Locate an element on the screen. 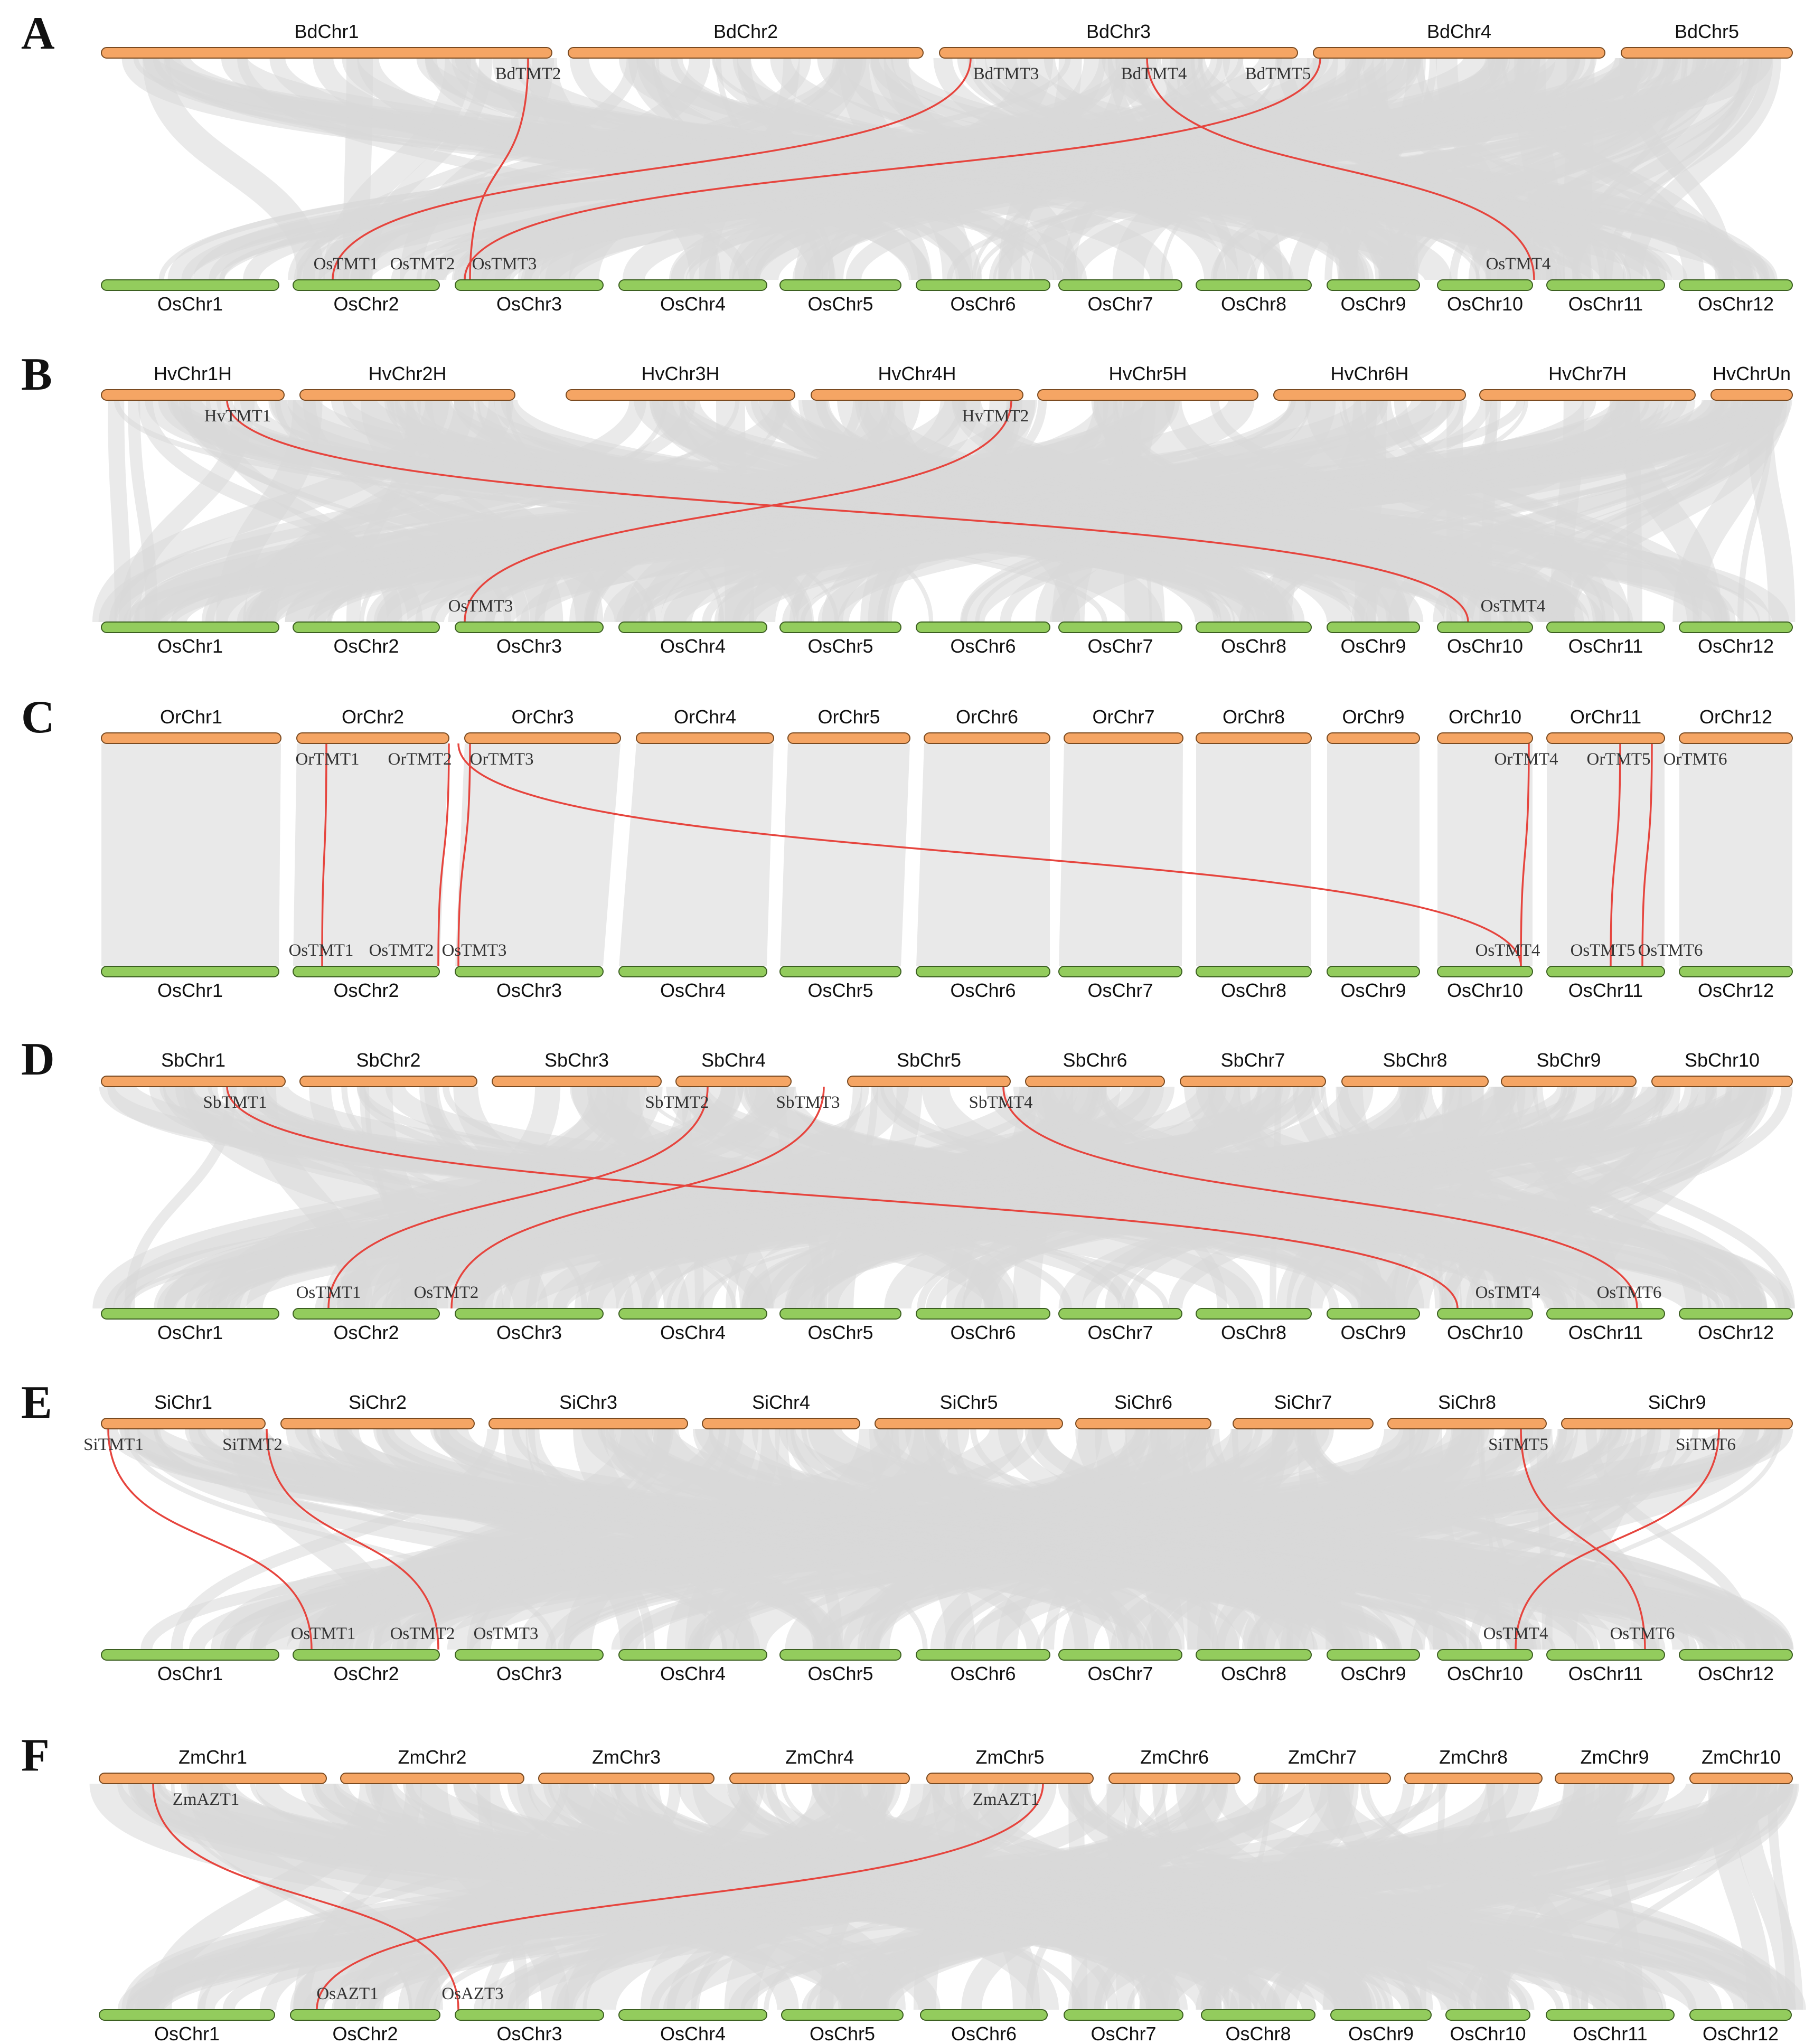  gene-label: SiTMT2 is located at coordinates (252, 1444).